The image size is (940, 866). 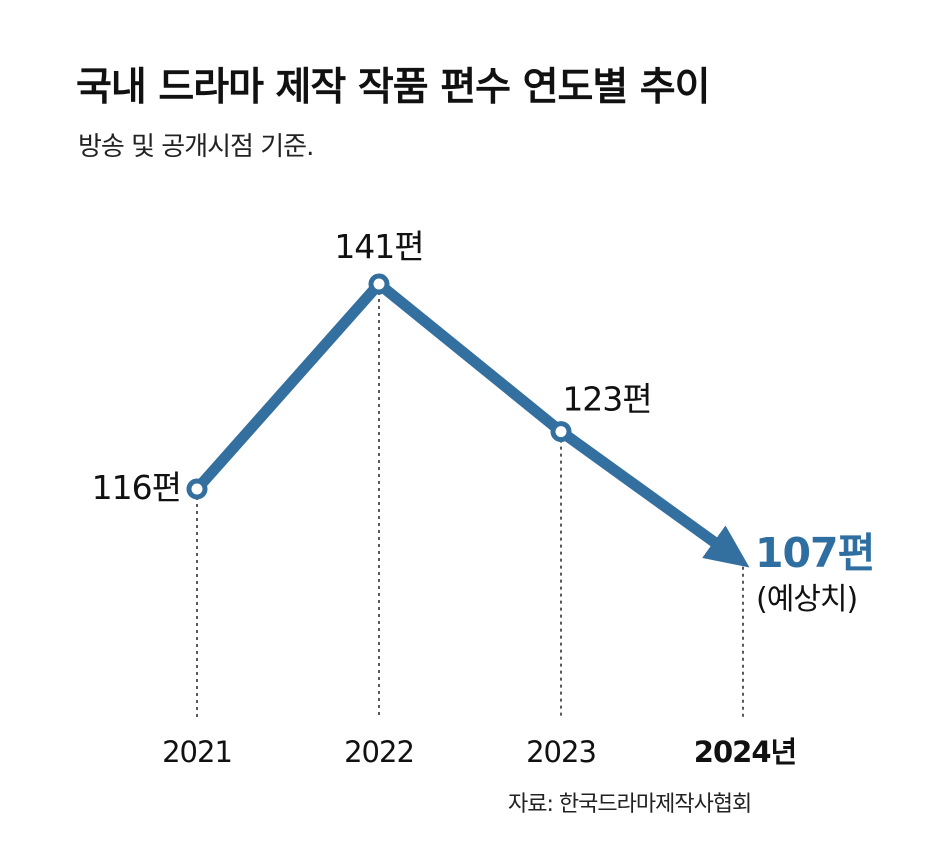 What do you see at coordinates (378, 246) in the screenshot?
I see `data-label: 141편` at bounding box center [378, 246].